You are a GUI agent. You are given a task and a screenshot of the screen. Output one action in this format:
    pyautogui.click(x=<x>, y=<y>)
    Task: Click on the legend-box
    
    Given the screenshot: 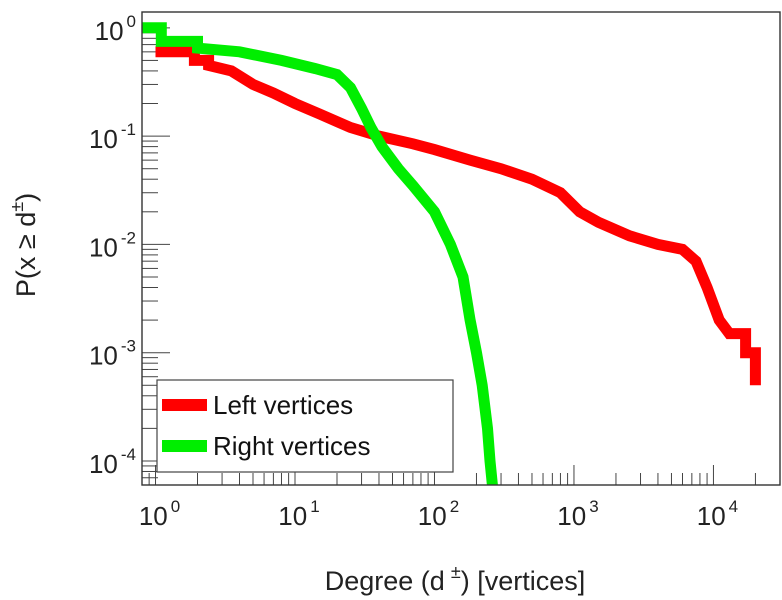 What is the action you would take?
    pyautogui.click(x=305, y=426)
    